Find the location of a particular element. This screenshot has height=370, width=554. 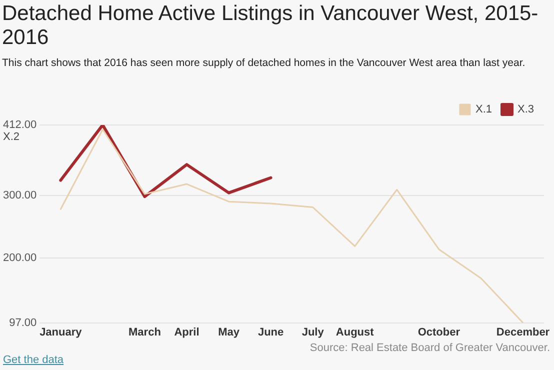

x-tick-label: July is located at coordinates (313, 332).